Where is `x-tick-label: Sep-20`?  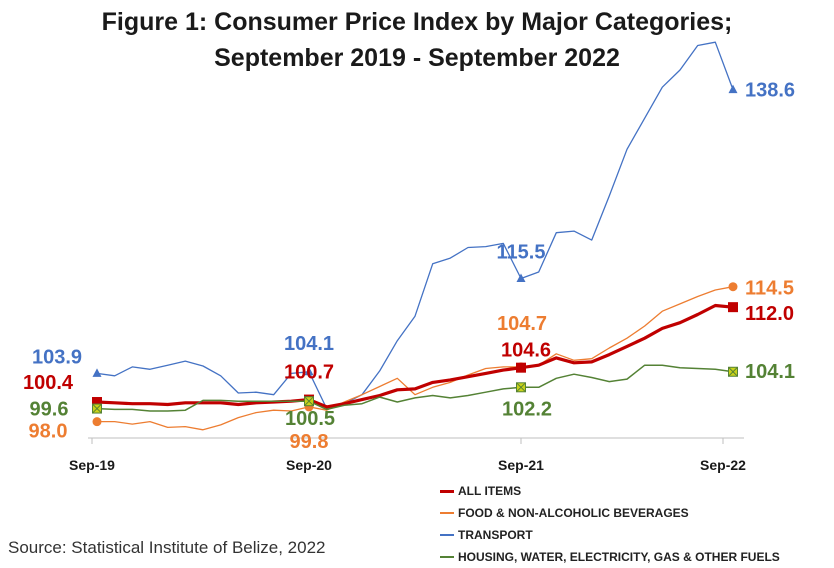
x-tick-label: Sep-20 is located at coordinates (309, 465).